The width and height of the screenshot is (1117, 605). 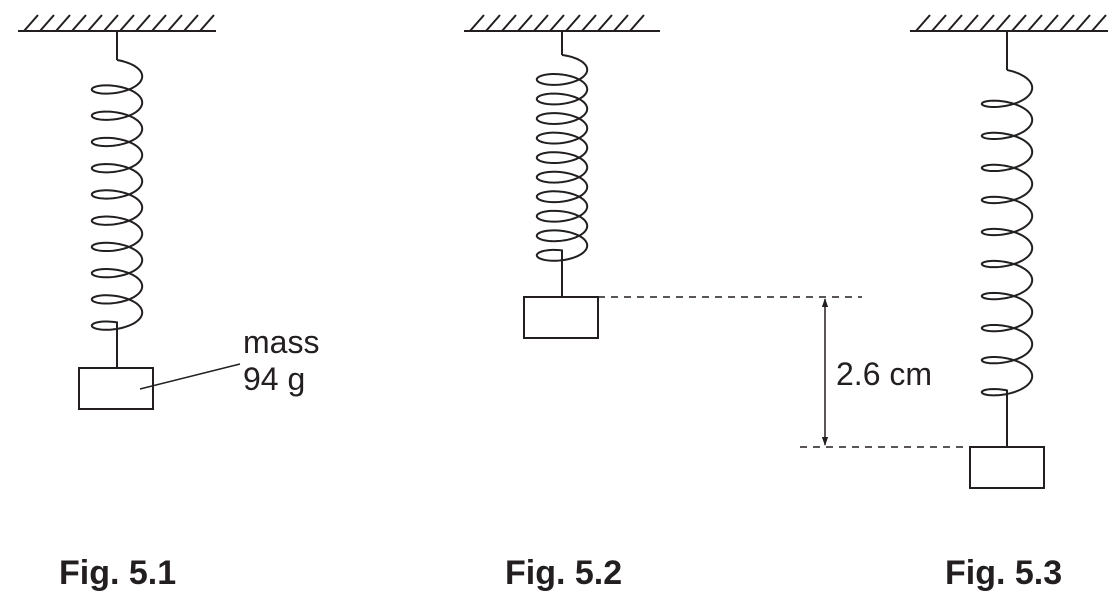 I want to click on mass-label-leader, so click(x=190, y=376).